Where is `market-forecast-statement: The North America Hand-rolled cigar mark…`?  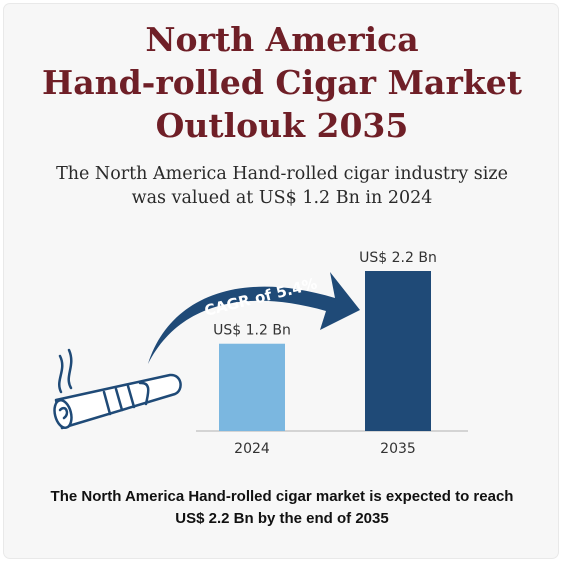 market-forecast-statement: The North America Hand-rolled cigar mark… is located at coordinates (282, 508).